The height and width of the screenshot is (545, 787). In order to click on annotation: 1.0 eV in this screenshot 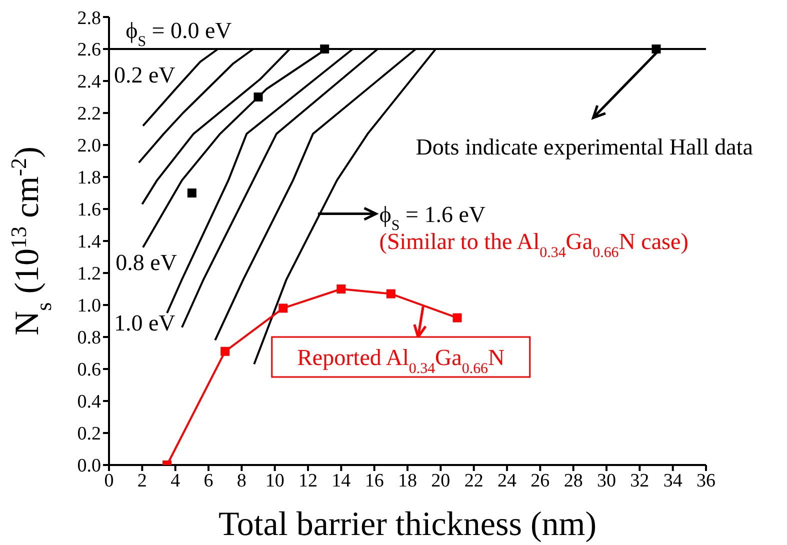, I will do `click(145, 323)`.